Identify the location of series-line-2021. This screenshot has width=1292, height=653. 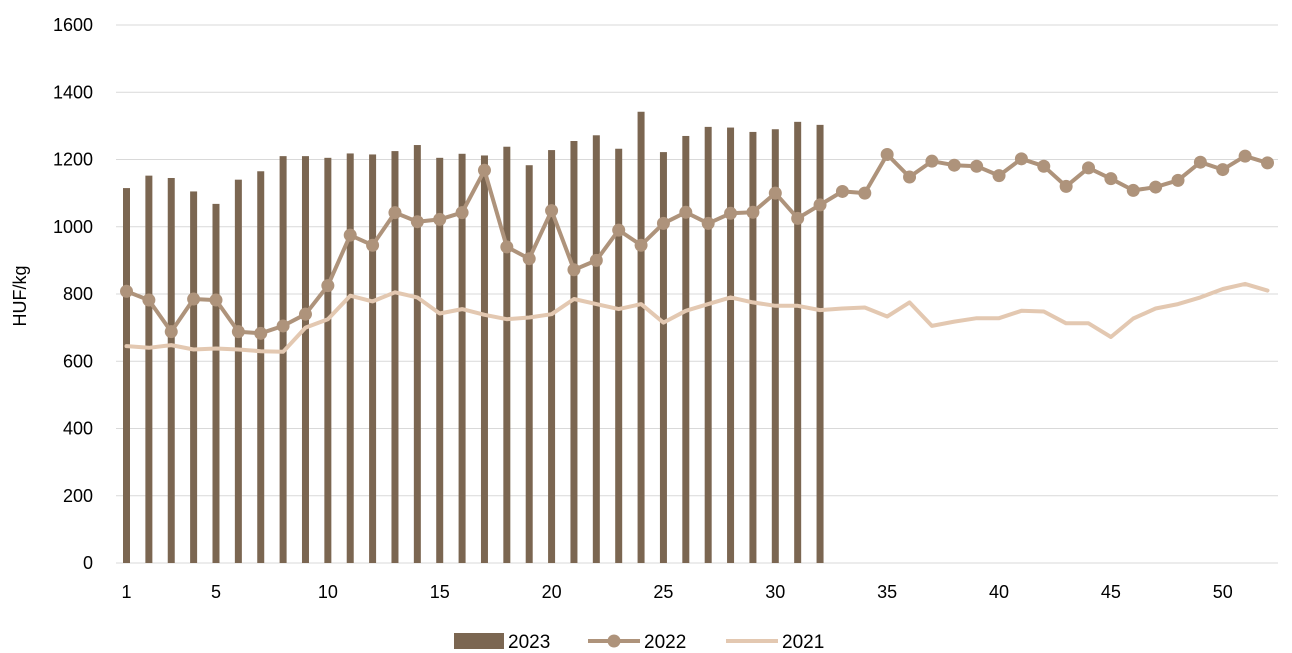
(697, 317).